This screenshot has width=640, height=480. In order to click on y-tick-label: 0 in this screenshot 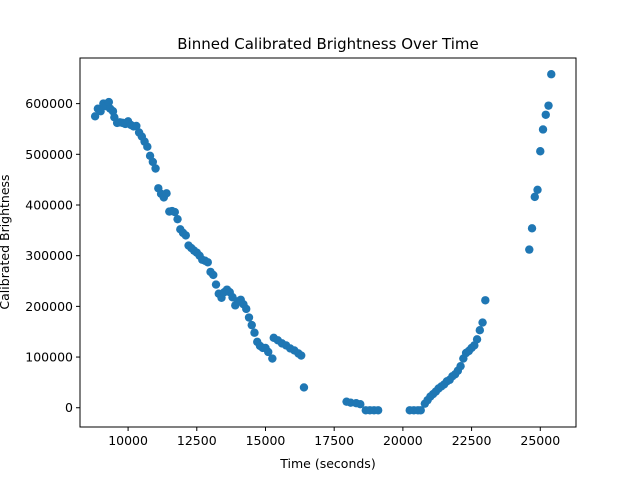, I will do `click(69, 407)`.